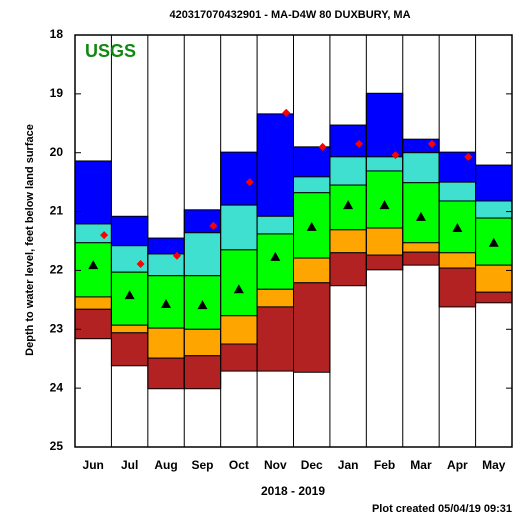  Describe the element at coordinates (165, 465) in the screenshot. I see `x-tick-label: Aug` at that location.